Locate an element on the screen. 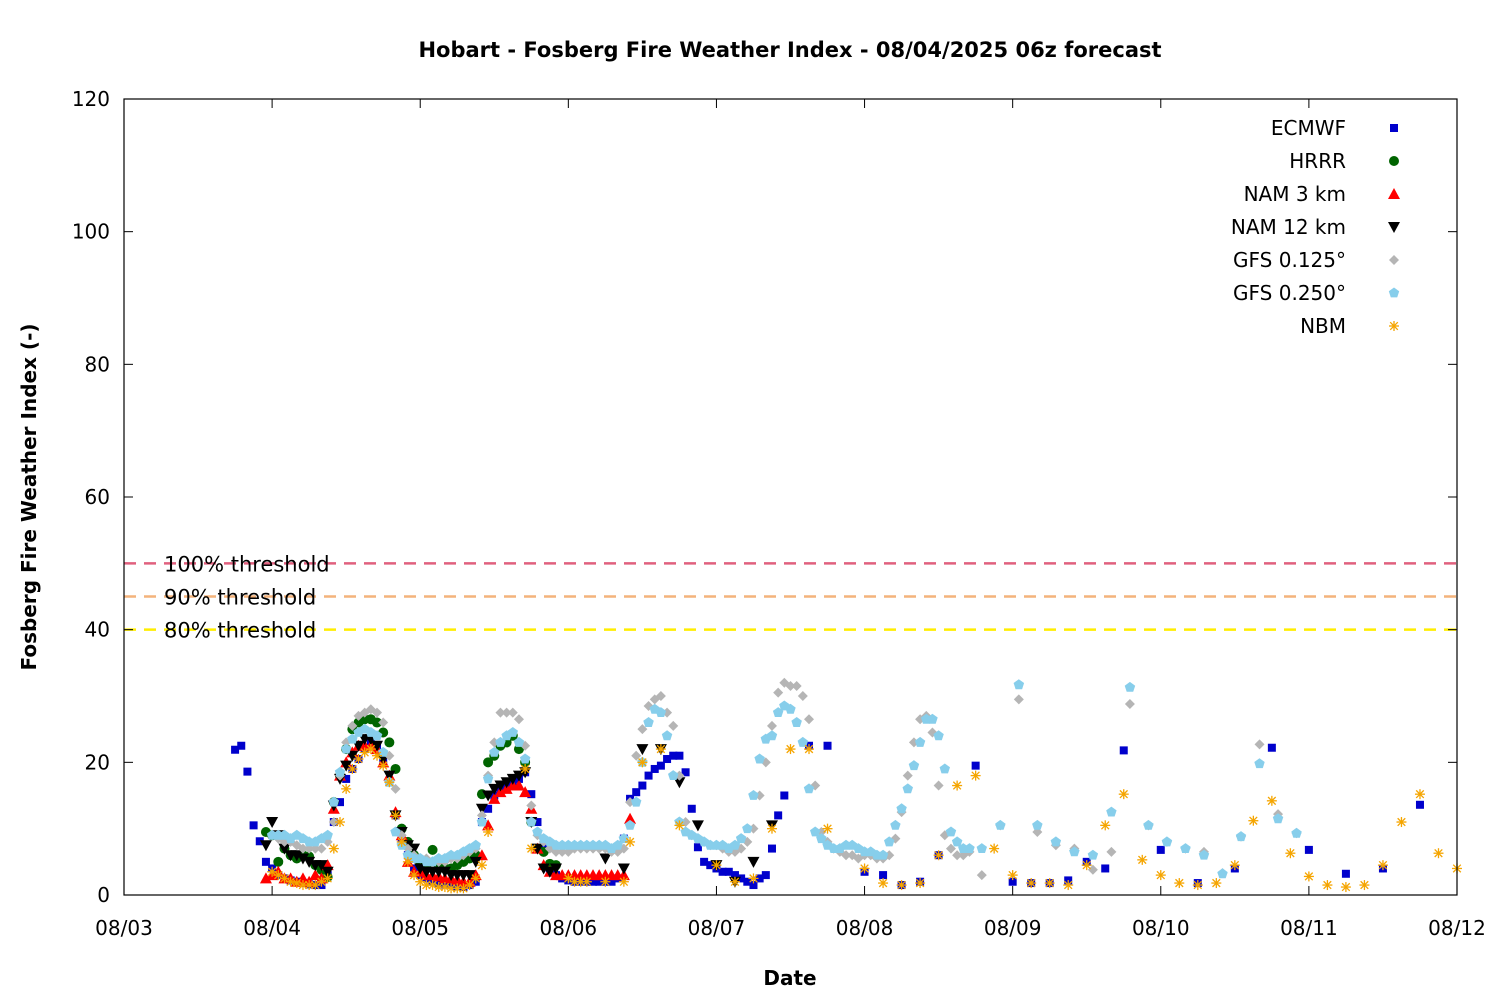  legend-item-nam-12-km: NAM 12 km is located at coordinates (1315, 227).